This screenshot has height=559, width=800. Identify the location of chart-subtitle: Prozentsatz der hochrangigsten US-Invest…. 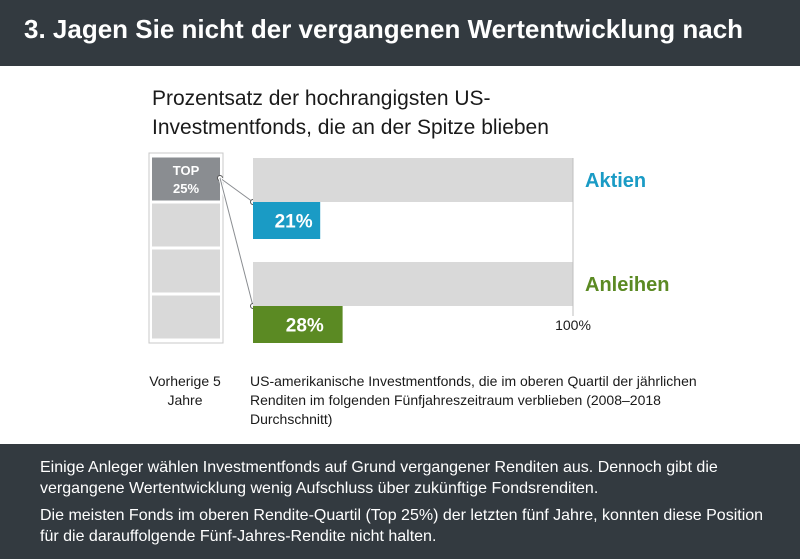
(350, 113).